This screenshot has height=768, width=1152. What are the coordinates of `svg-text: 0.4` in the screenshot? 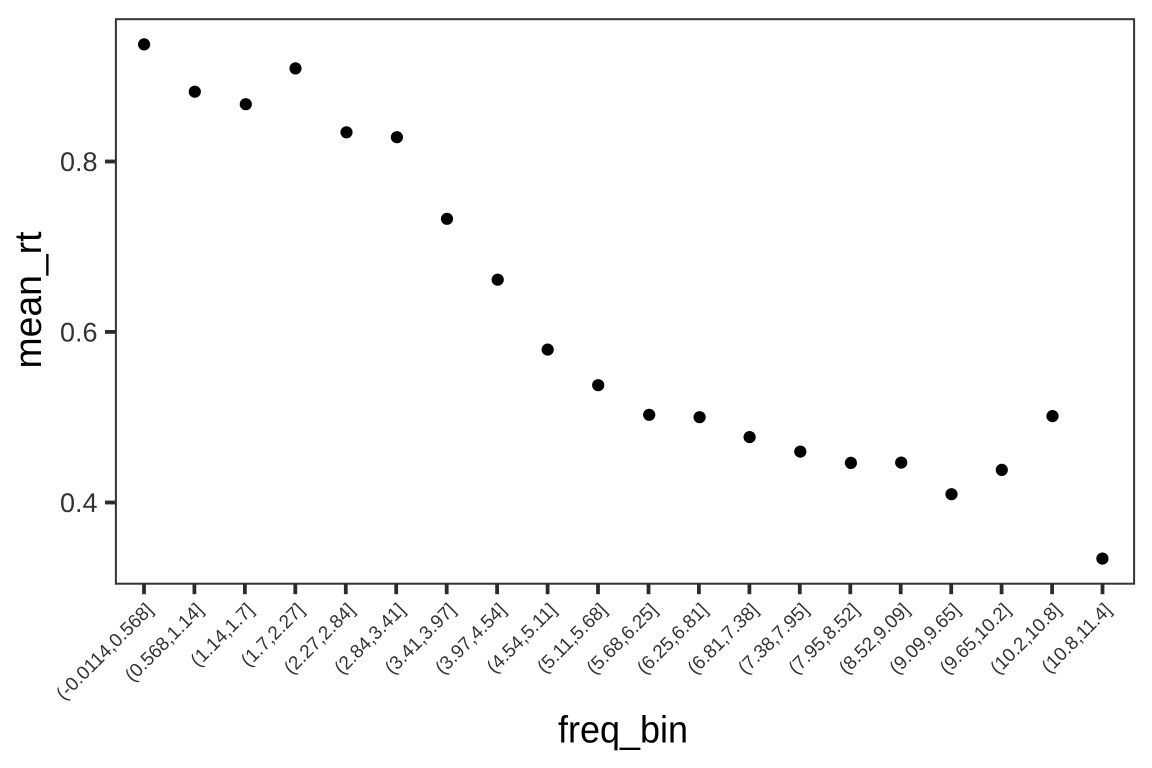 It's located at (79, 503).